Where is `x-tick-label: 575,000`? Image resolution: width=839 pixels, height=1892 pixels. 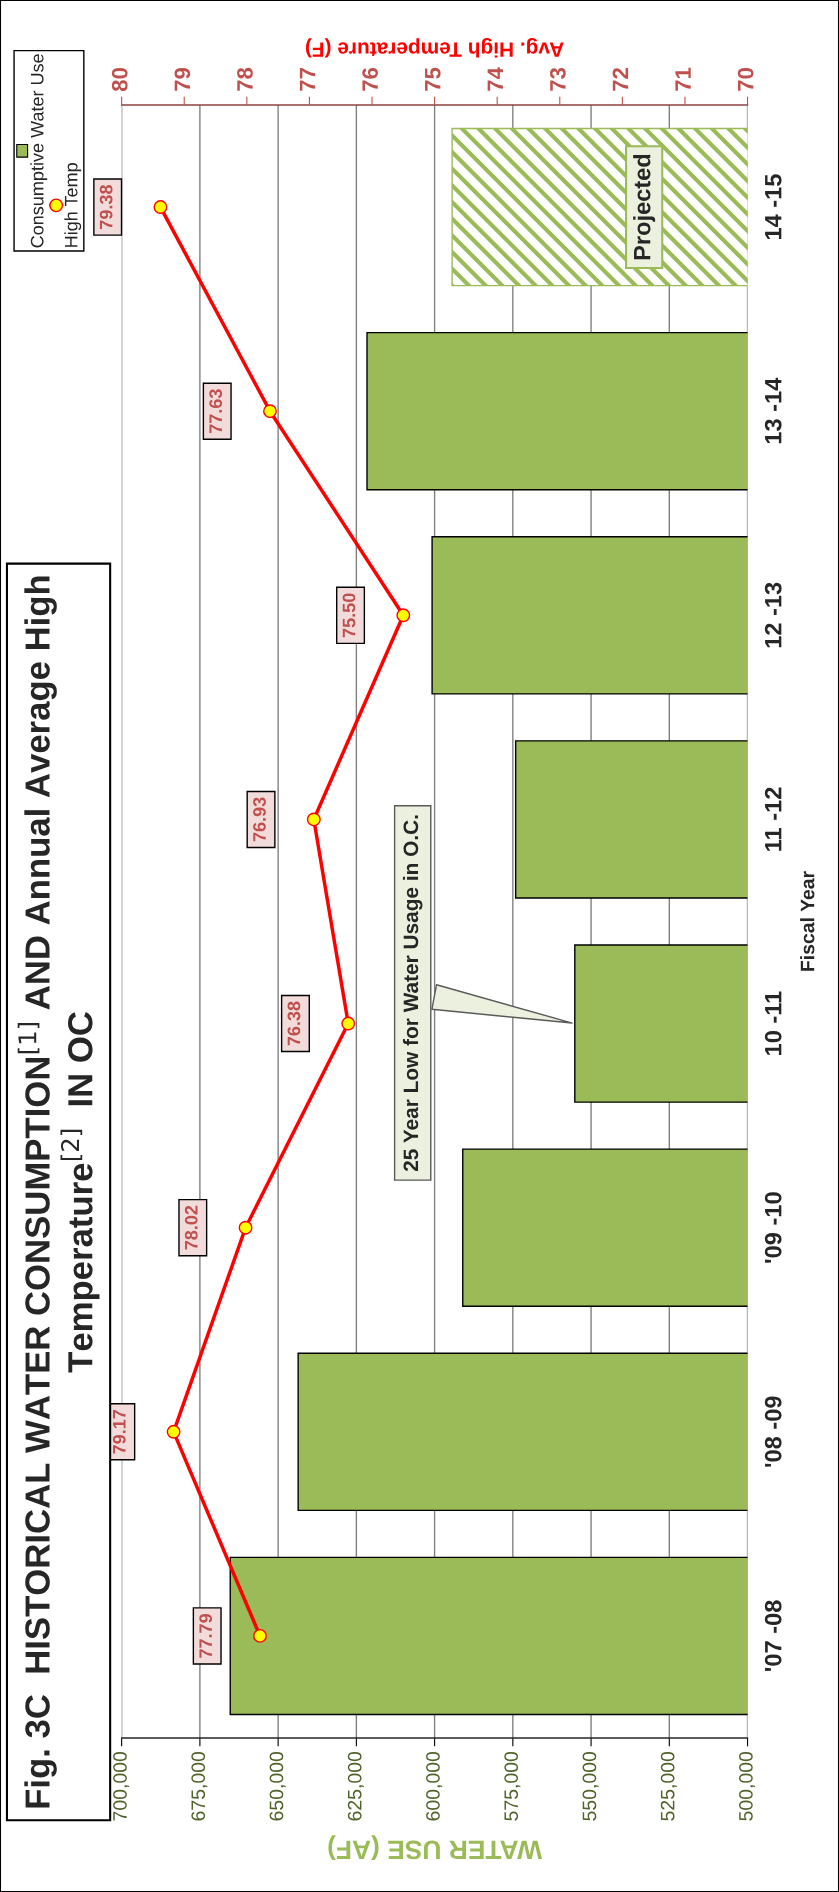 x-tick-label: 575,000 is located at coordinates (512, 1786).